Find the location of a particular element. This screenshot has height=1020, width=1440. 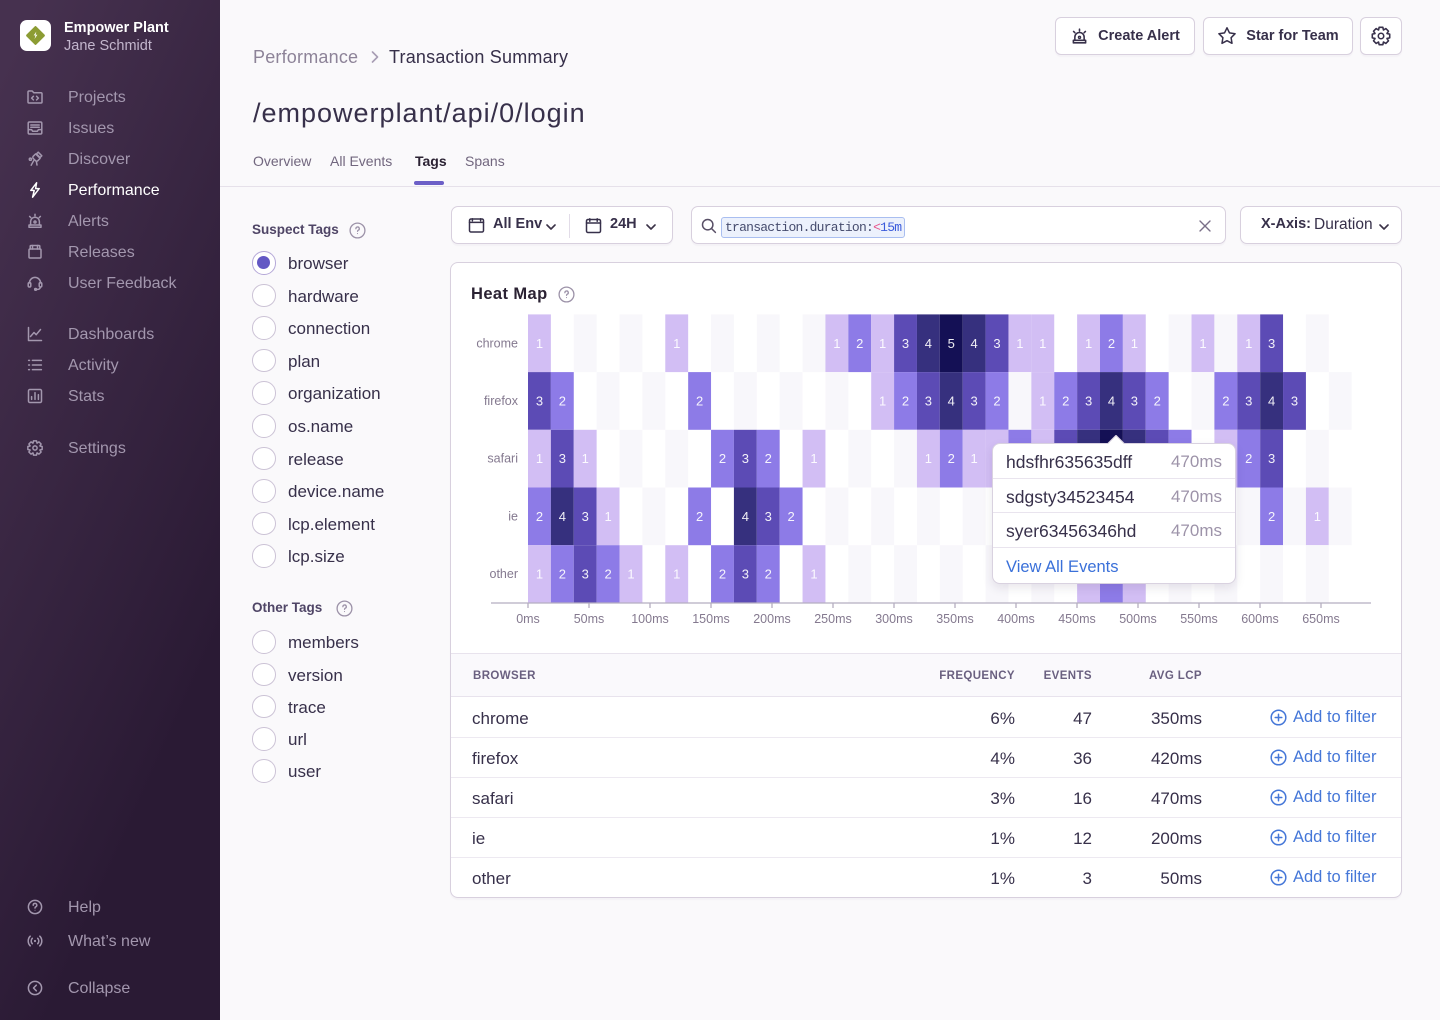

svg-text: 150ms is located at coordinates (711, 619).